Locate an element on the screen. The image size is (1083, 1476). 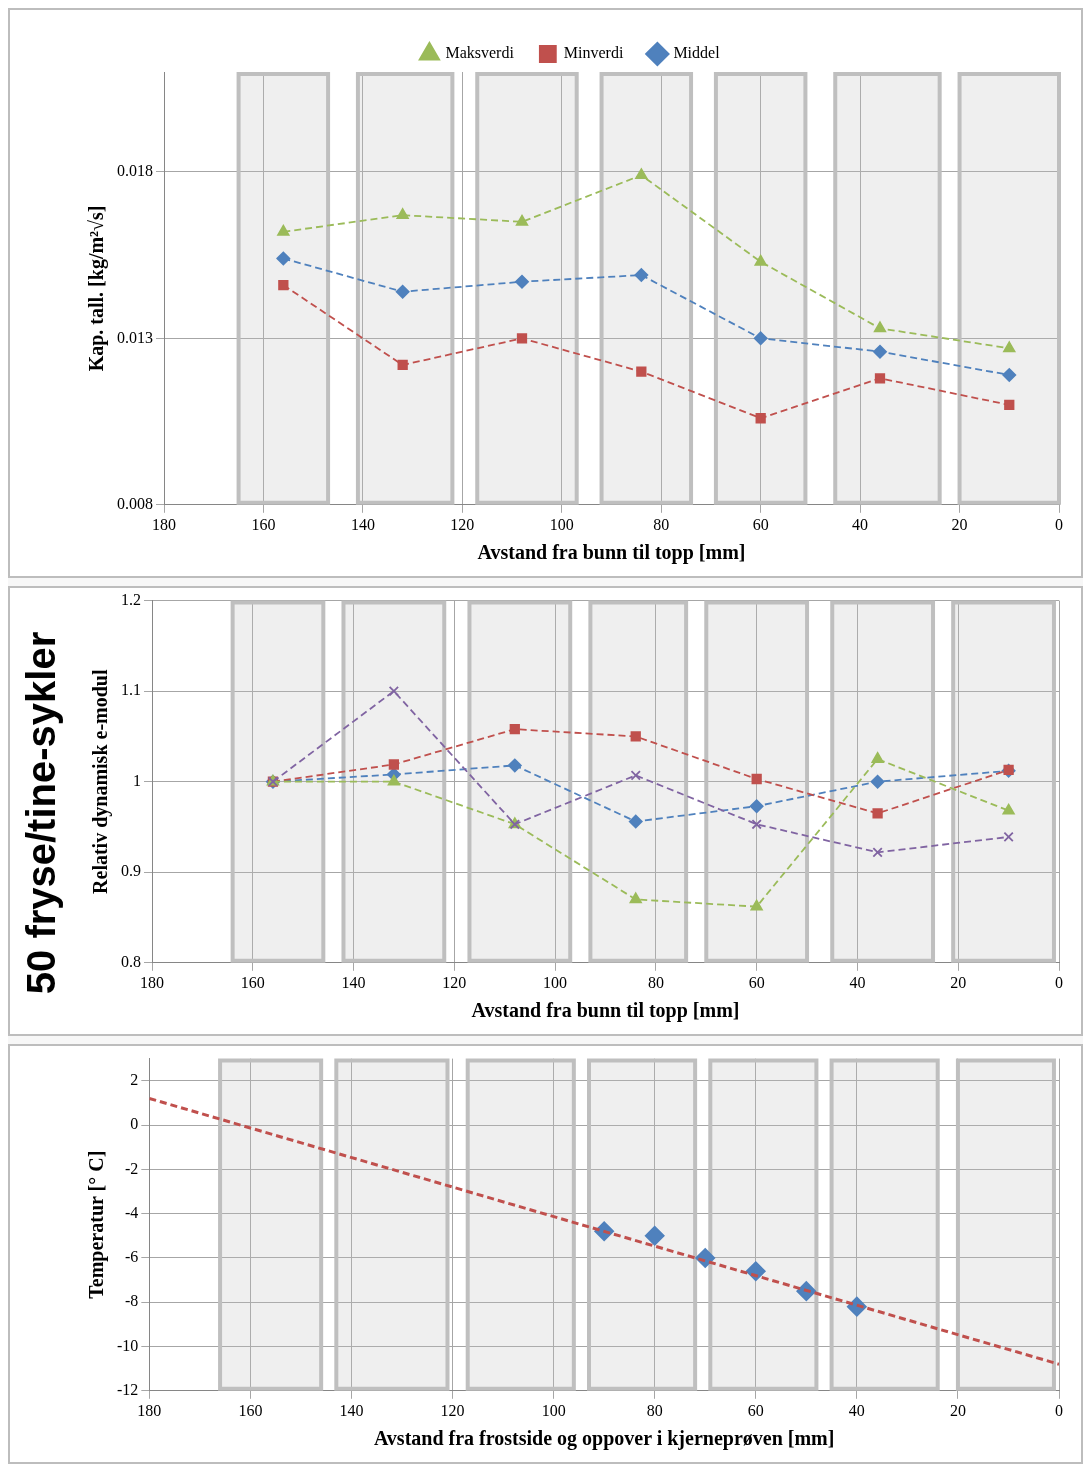
y-tick-label: 0.008 is located at coordinates (135, 503).